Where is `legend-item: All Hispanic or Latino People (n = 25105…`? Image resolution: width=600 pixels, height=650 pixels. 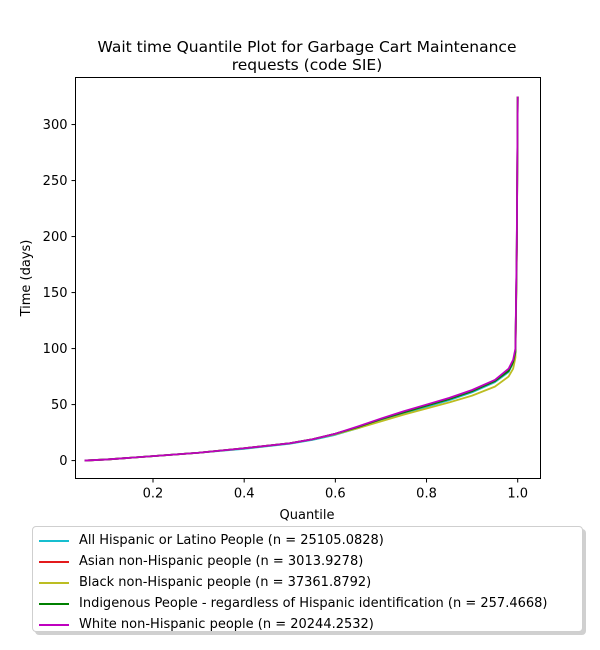 legend-item: All Hispanic or Latino People (n = 25105… is located at coordinates (307, 540).